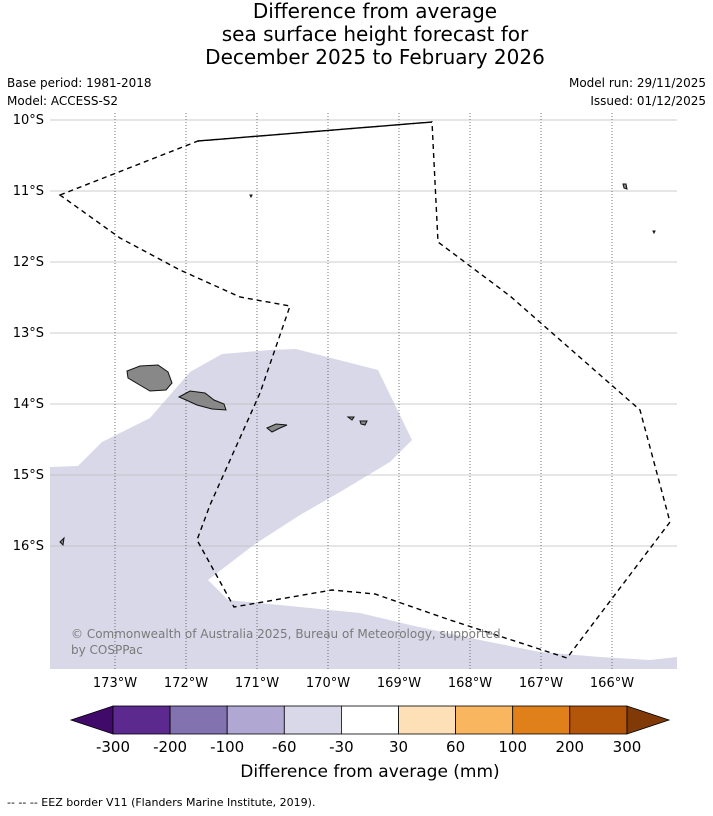 Image resolution: width=713 pixels, height=816 pixels. What do you see at coordinates (113, 747) in the screenshot?
I see `colorbar-tick: -300` at bounding box center [113, 747].